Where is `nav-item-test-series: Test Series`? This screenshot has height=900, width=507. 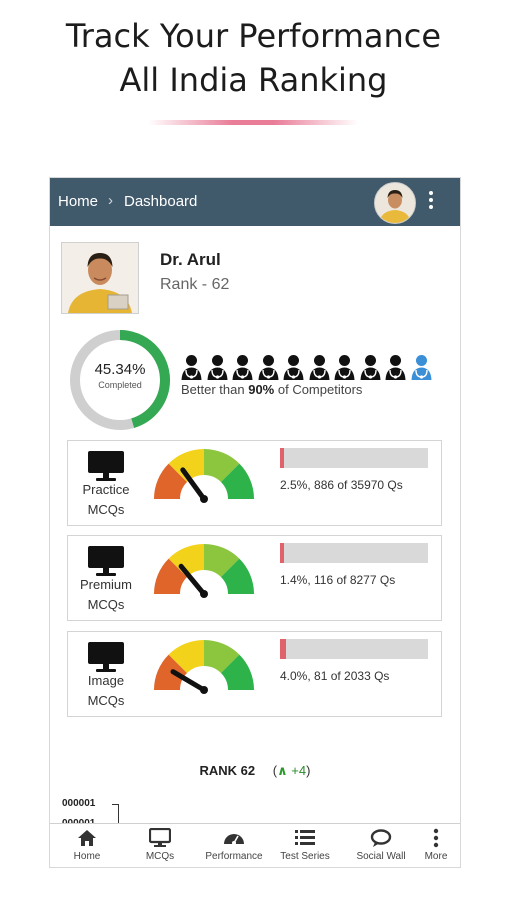 nav-item-test-series: Test Series is located at coordinates (305, 845).